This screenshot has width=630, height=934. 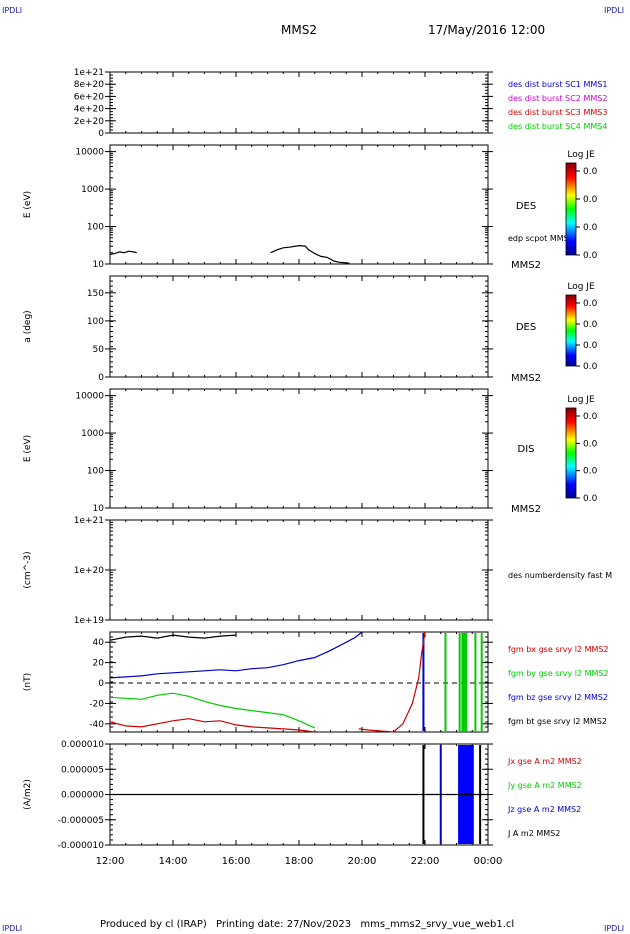 What do you see at coordinates (89, 621) in the screenshot?
I see `y-tick-label: 1e+19` at bounding box center [89, 621].